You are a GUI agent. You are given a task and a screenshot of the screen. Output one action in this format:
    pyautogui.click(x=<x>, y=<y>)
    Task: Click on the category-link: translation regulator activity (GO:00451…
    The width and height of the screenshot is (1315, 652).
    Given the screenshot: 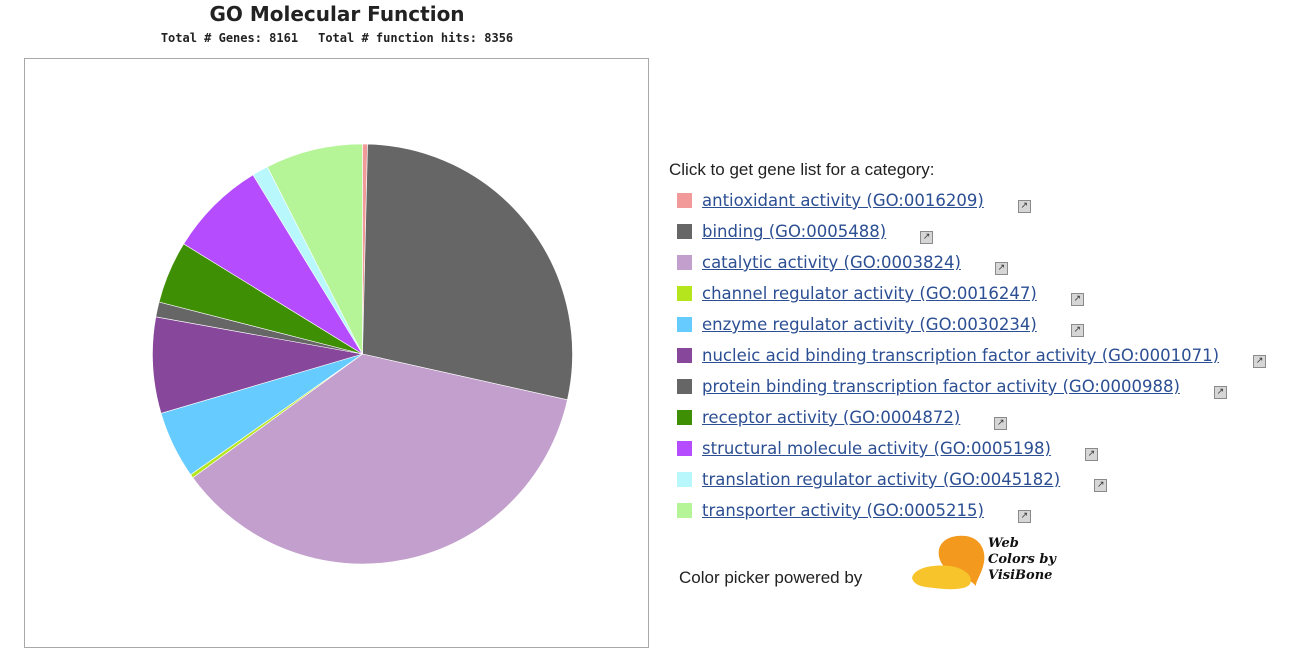 What is the action you would take?
    pyautogui.click(x=904, y=480)
    